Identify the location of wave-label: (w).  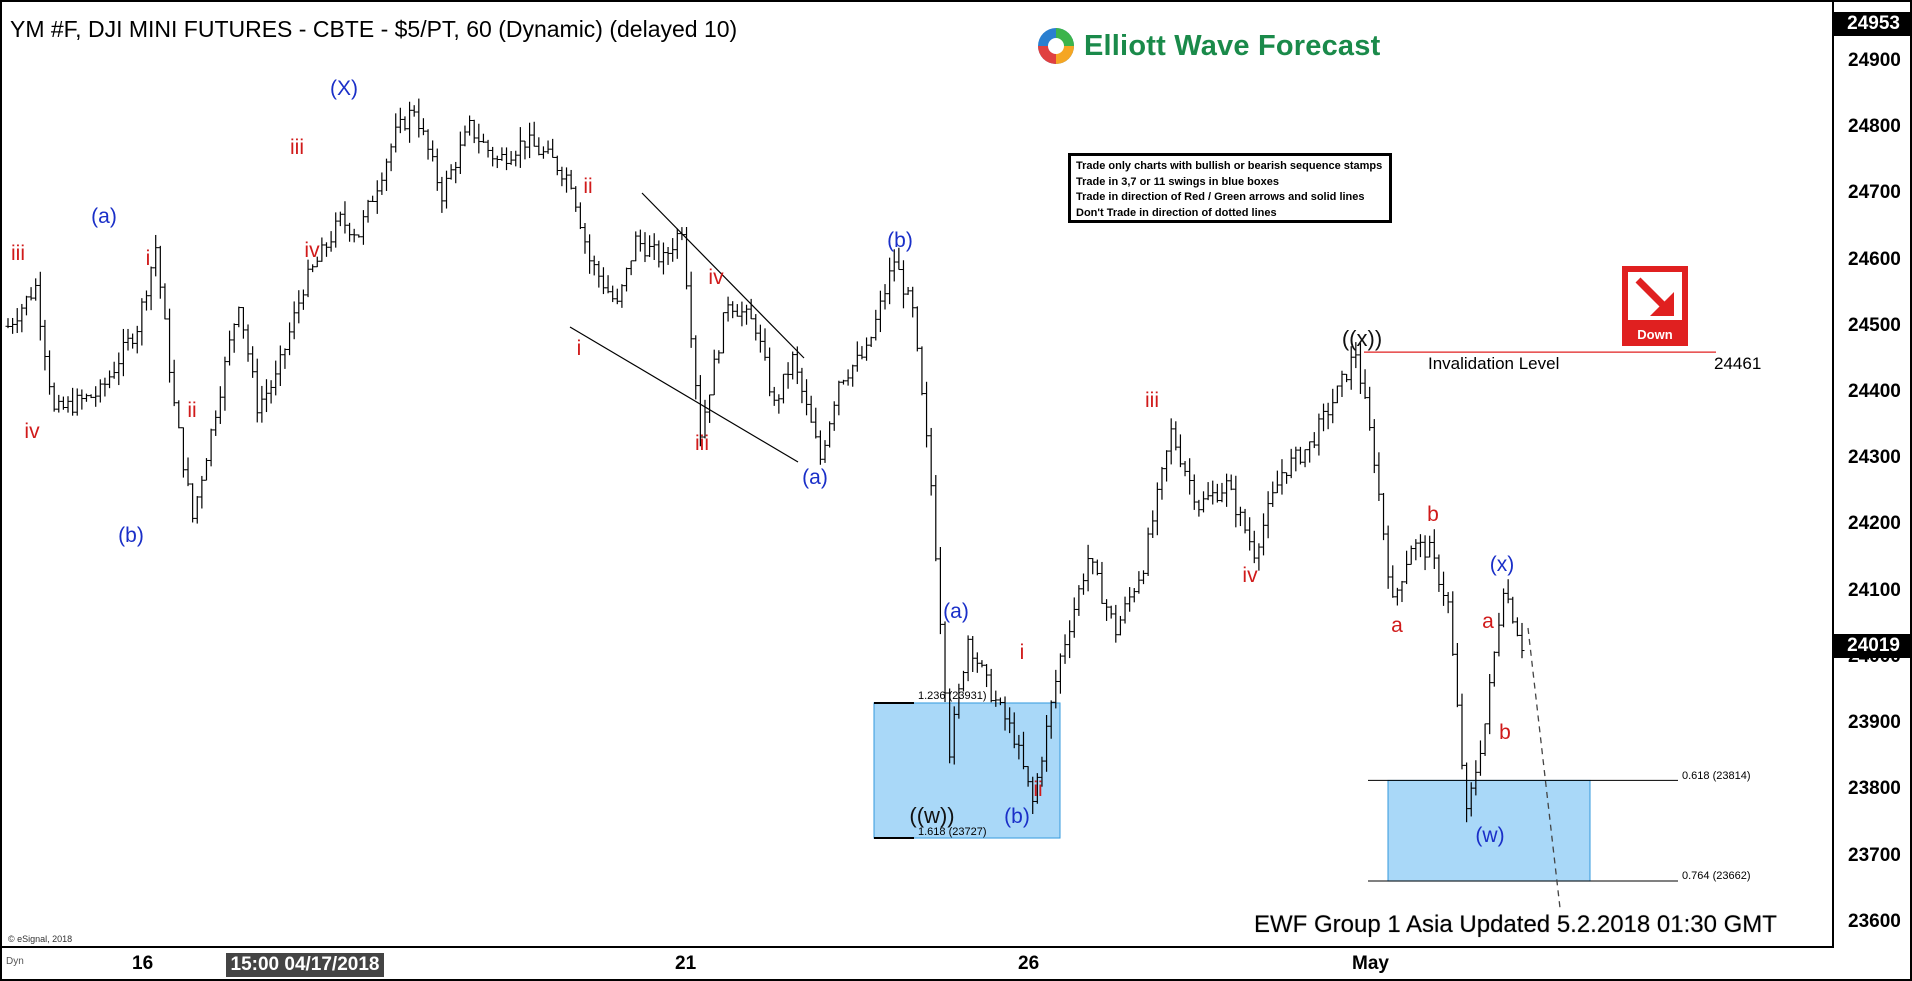
(1490, 835).